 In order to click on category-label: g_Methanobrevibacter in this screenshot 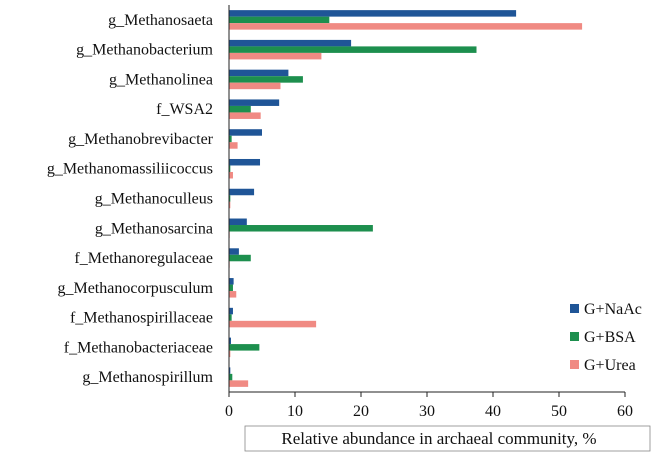, I will do `click(141, 139)`.